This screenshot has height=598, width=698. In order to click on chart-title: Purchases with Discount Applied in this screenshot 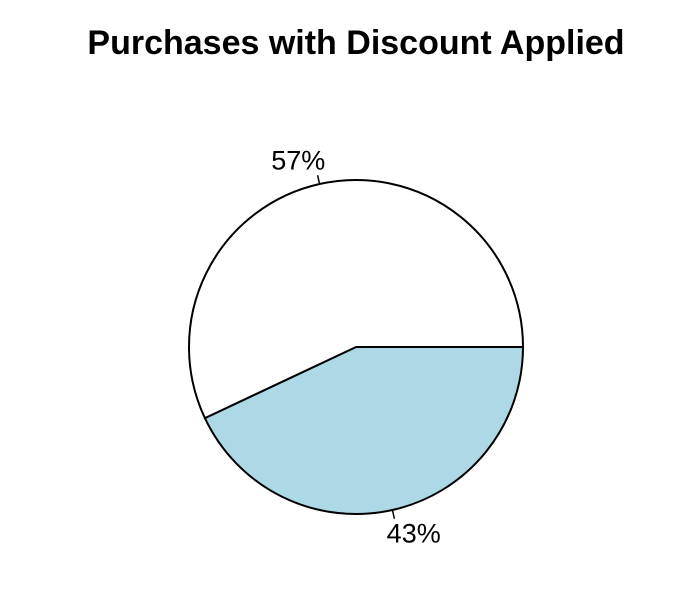, I will do `click(356, 43)`.